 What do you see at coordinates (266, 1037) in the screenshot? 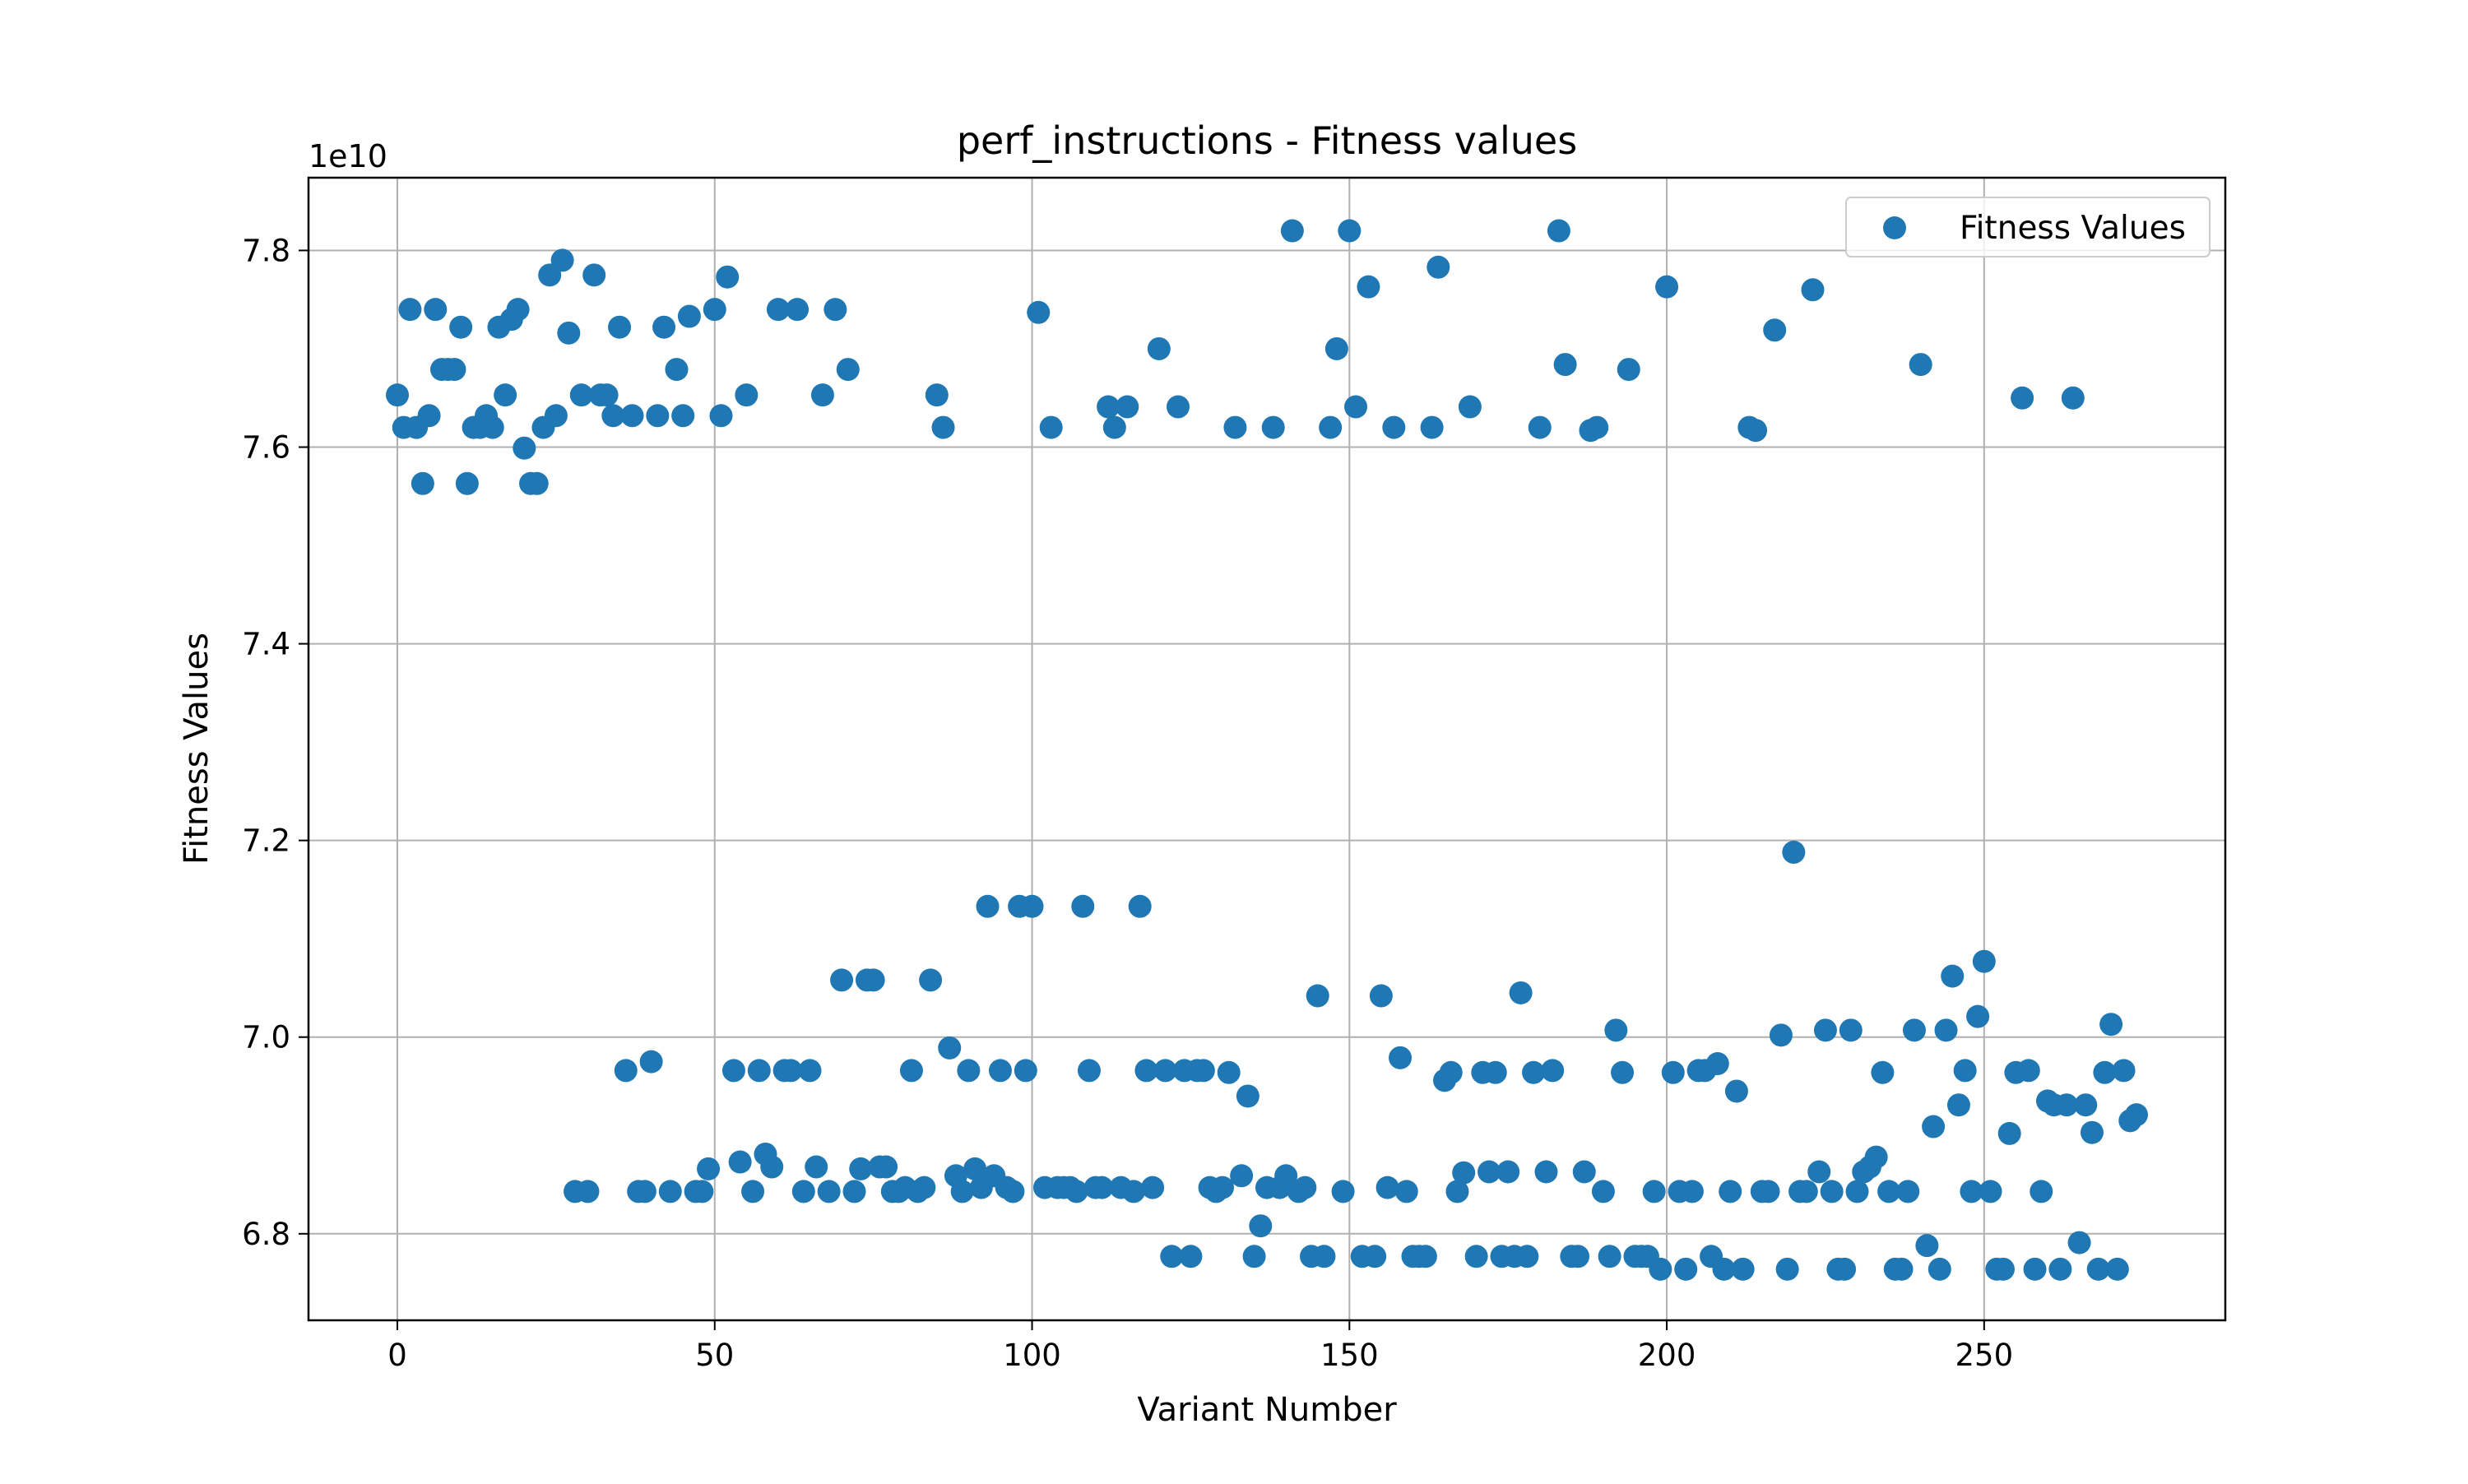
I see `y-tick-label: 7.0` at bounding box center [266, 1037].